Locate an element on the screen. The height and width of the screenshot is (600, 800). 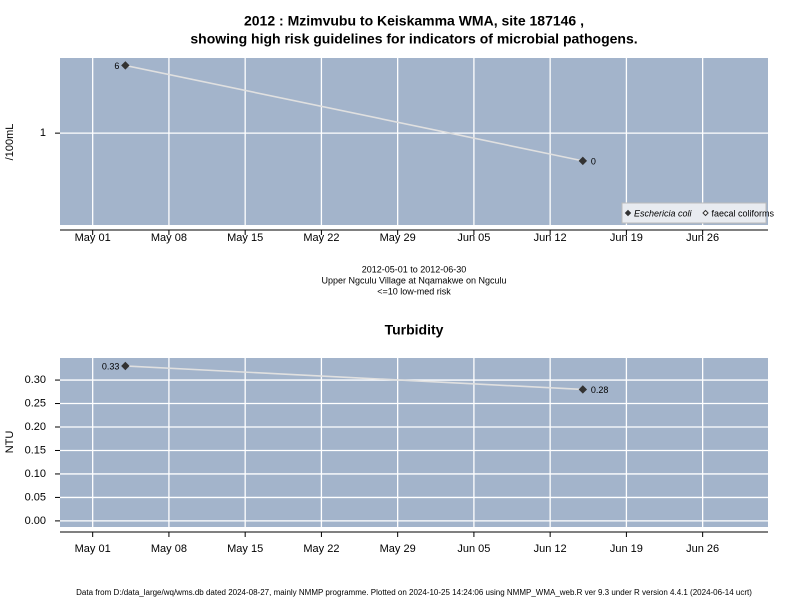
y-tick-label: 0.05 is located at coordinates (35, 497).